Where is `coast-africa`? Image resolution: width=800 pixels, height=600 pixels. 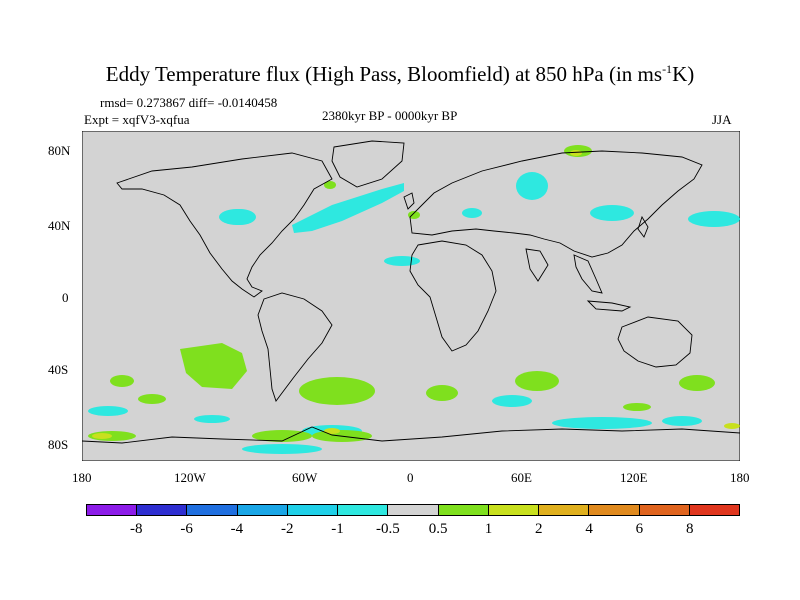 coast-africa is located at coordinates (453, 296).